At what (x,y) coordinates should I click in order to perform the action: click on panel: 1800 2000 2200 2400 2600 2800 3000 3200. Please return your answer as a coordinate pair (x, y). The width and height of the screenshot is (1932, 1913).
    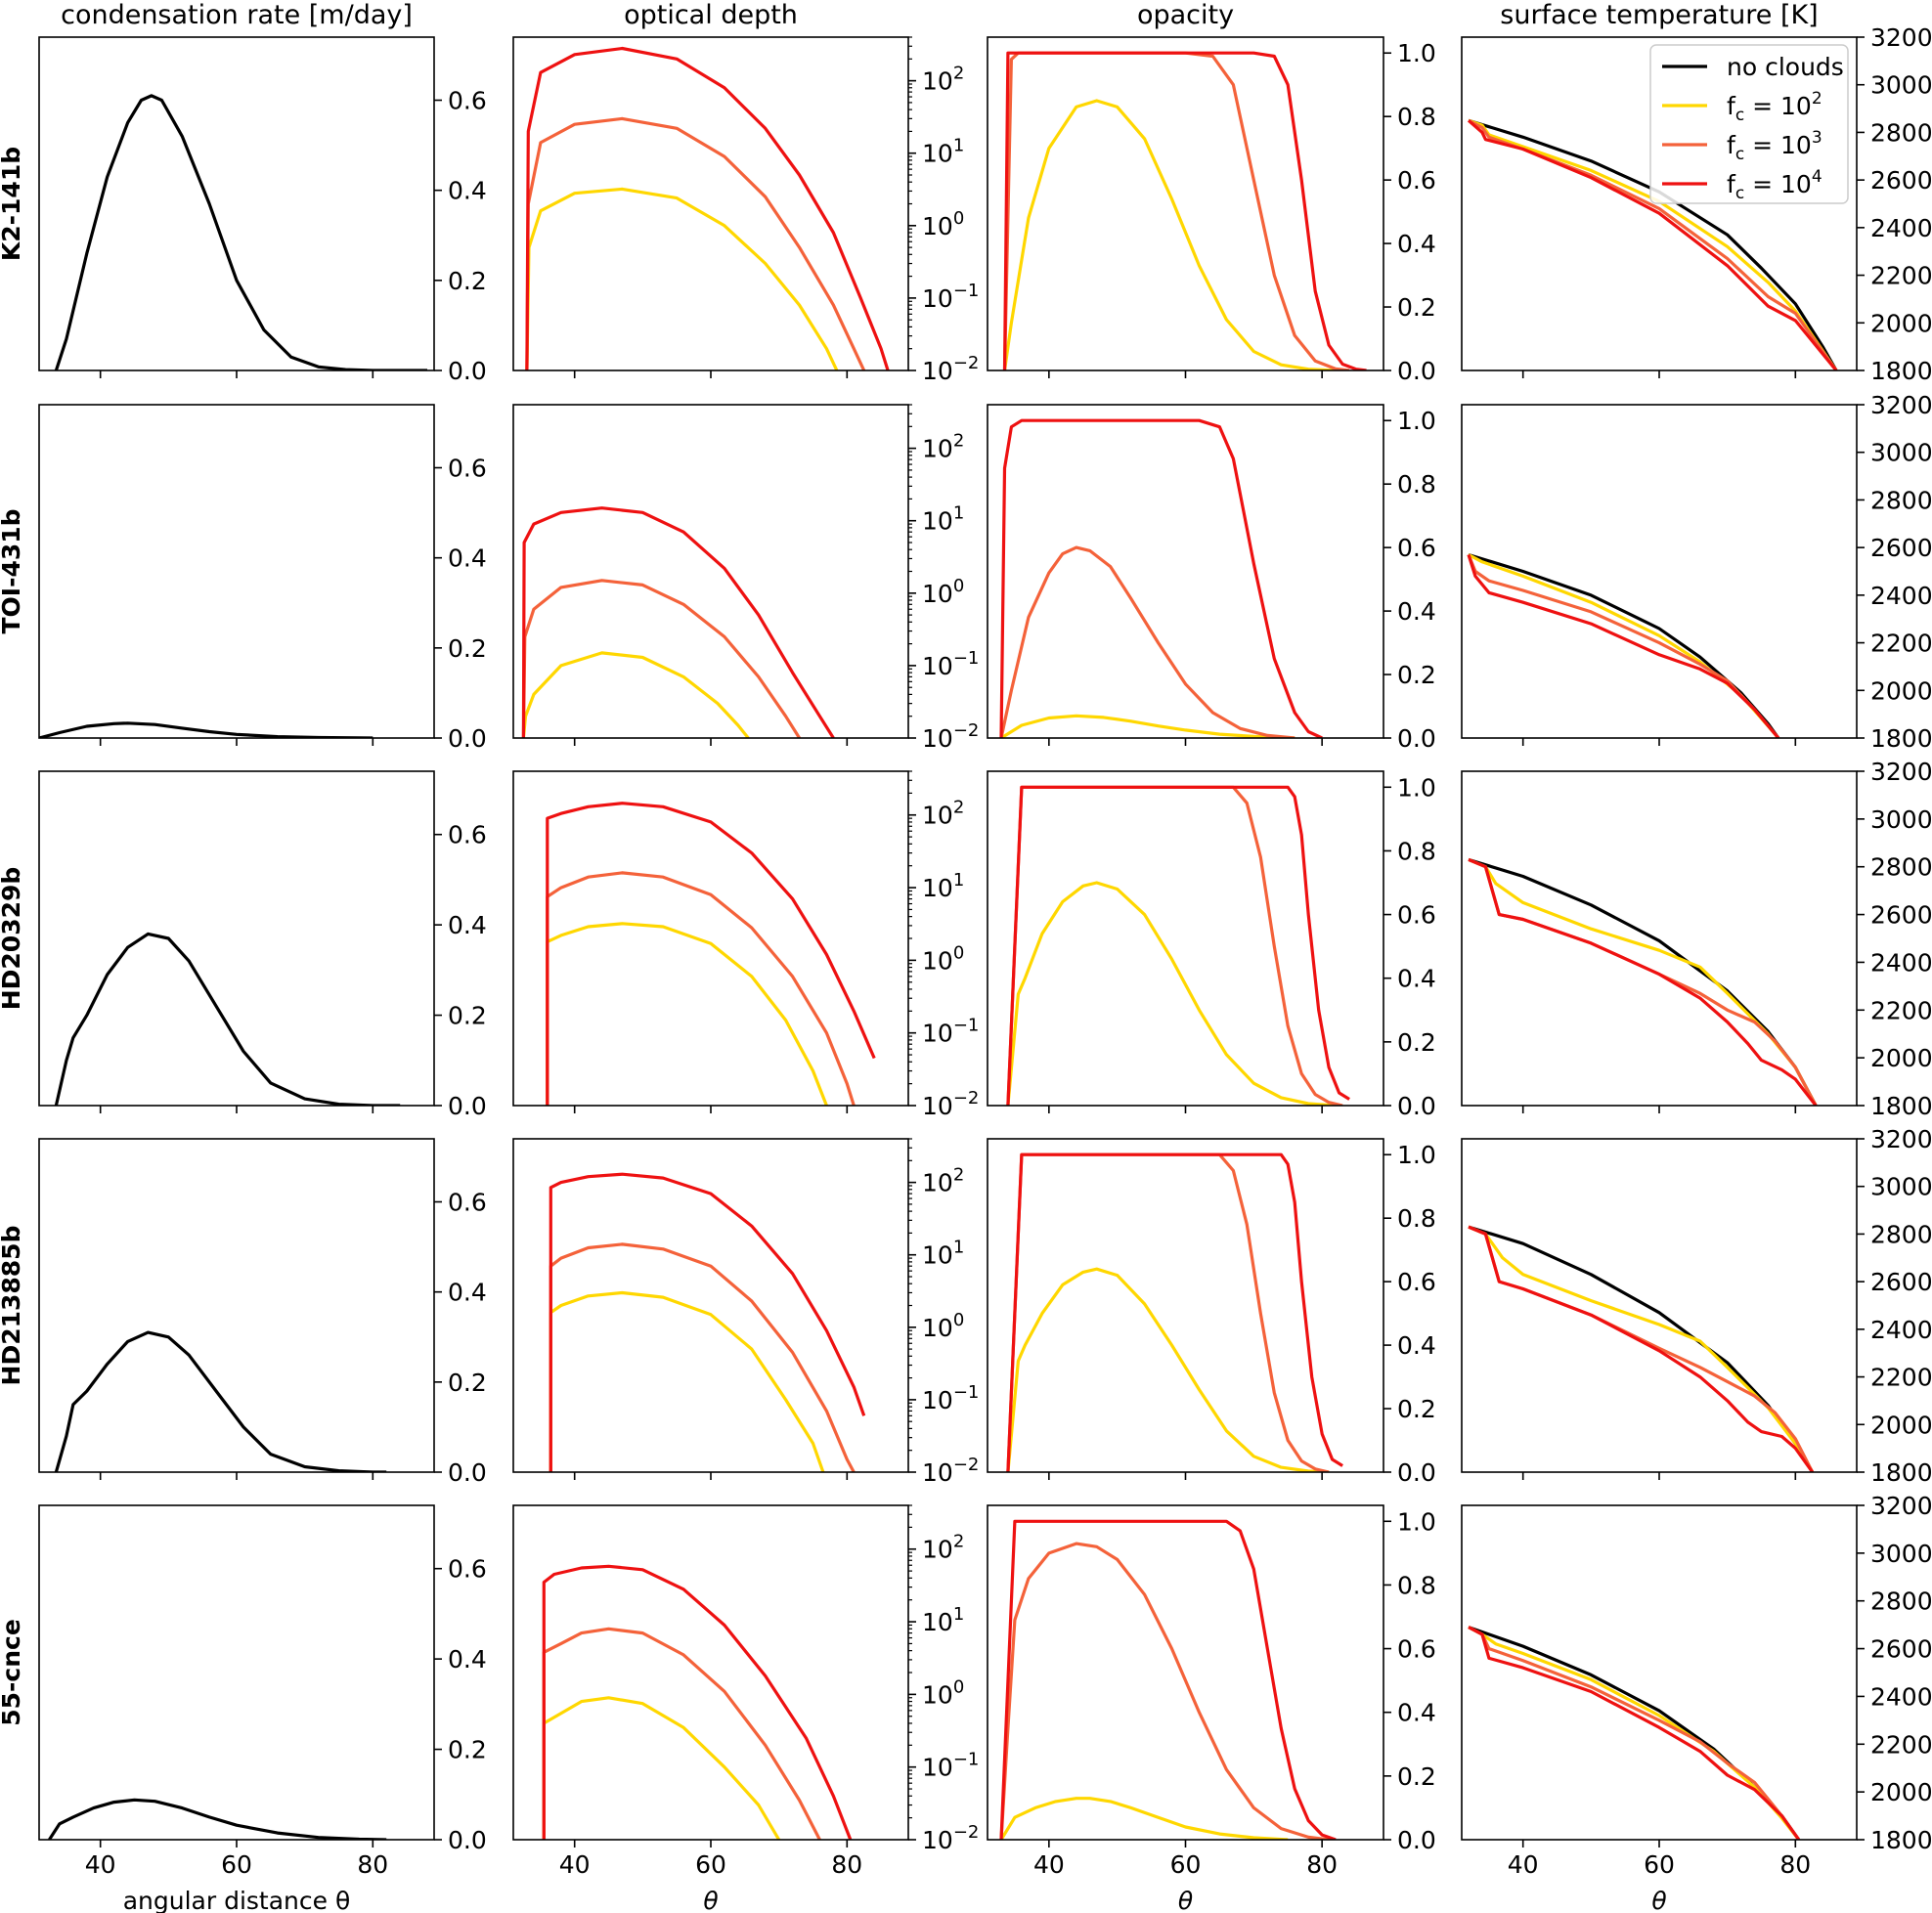
    Looking at the image, I should click on (1696, 939).